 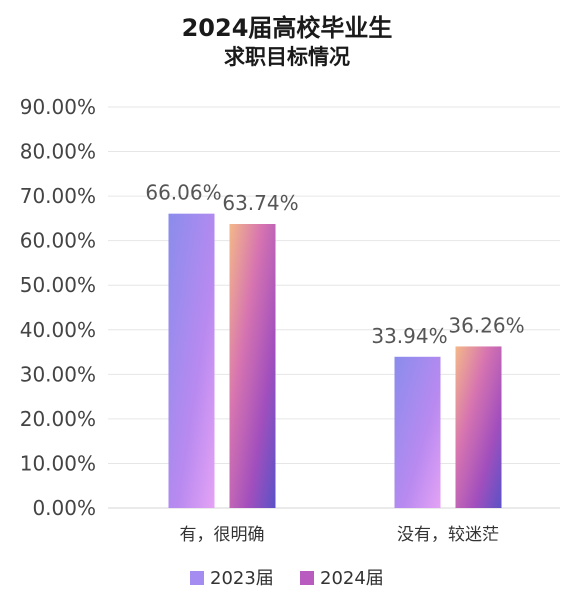 What do you see at coordinates (242, 578) in the screenshot?
I see `legend-label: 2023届` at bounding box center [242, 578].